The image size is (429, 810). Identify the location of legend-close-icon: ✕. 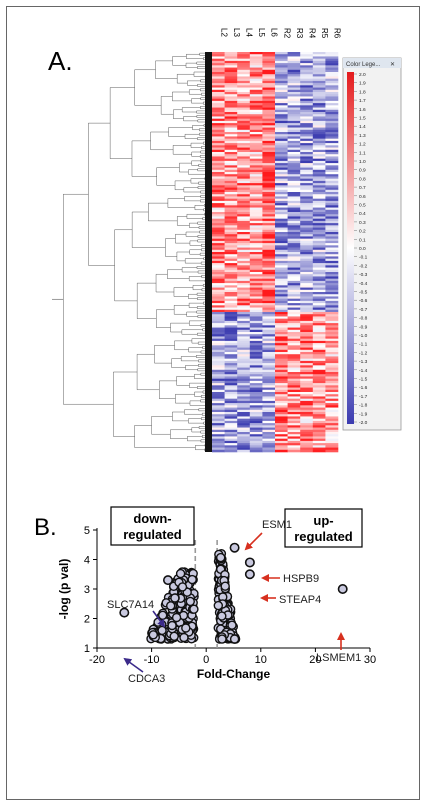
(392, 65).